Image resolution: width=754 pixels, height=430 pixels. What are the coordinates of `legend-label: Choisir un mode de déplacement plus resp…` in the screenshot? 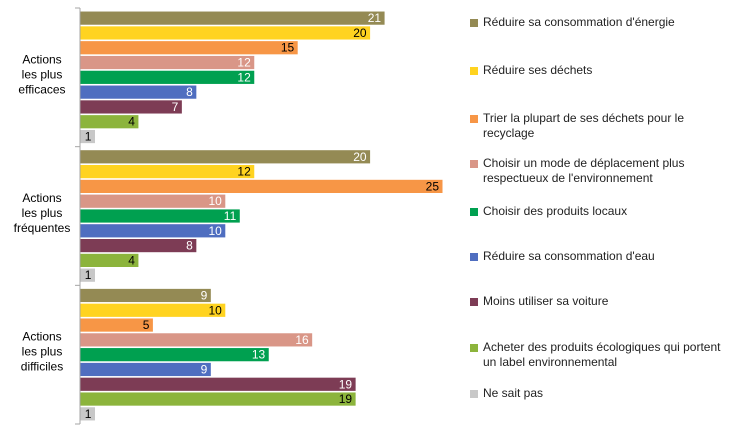 It's located at (584, 170).